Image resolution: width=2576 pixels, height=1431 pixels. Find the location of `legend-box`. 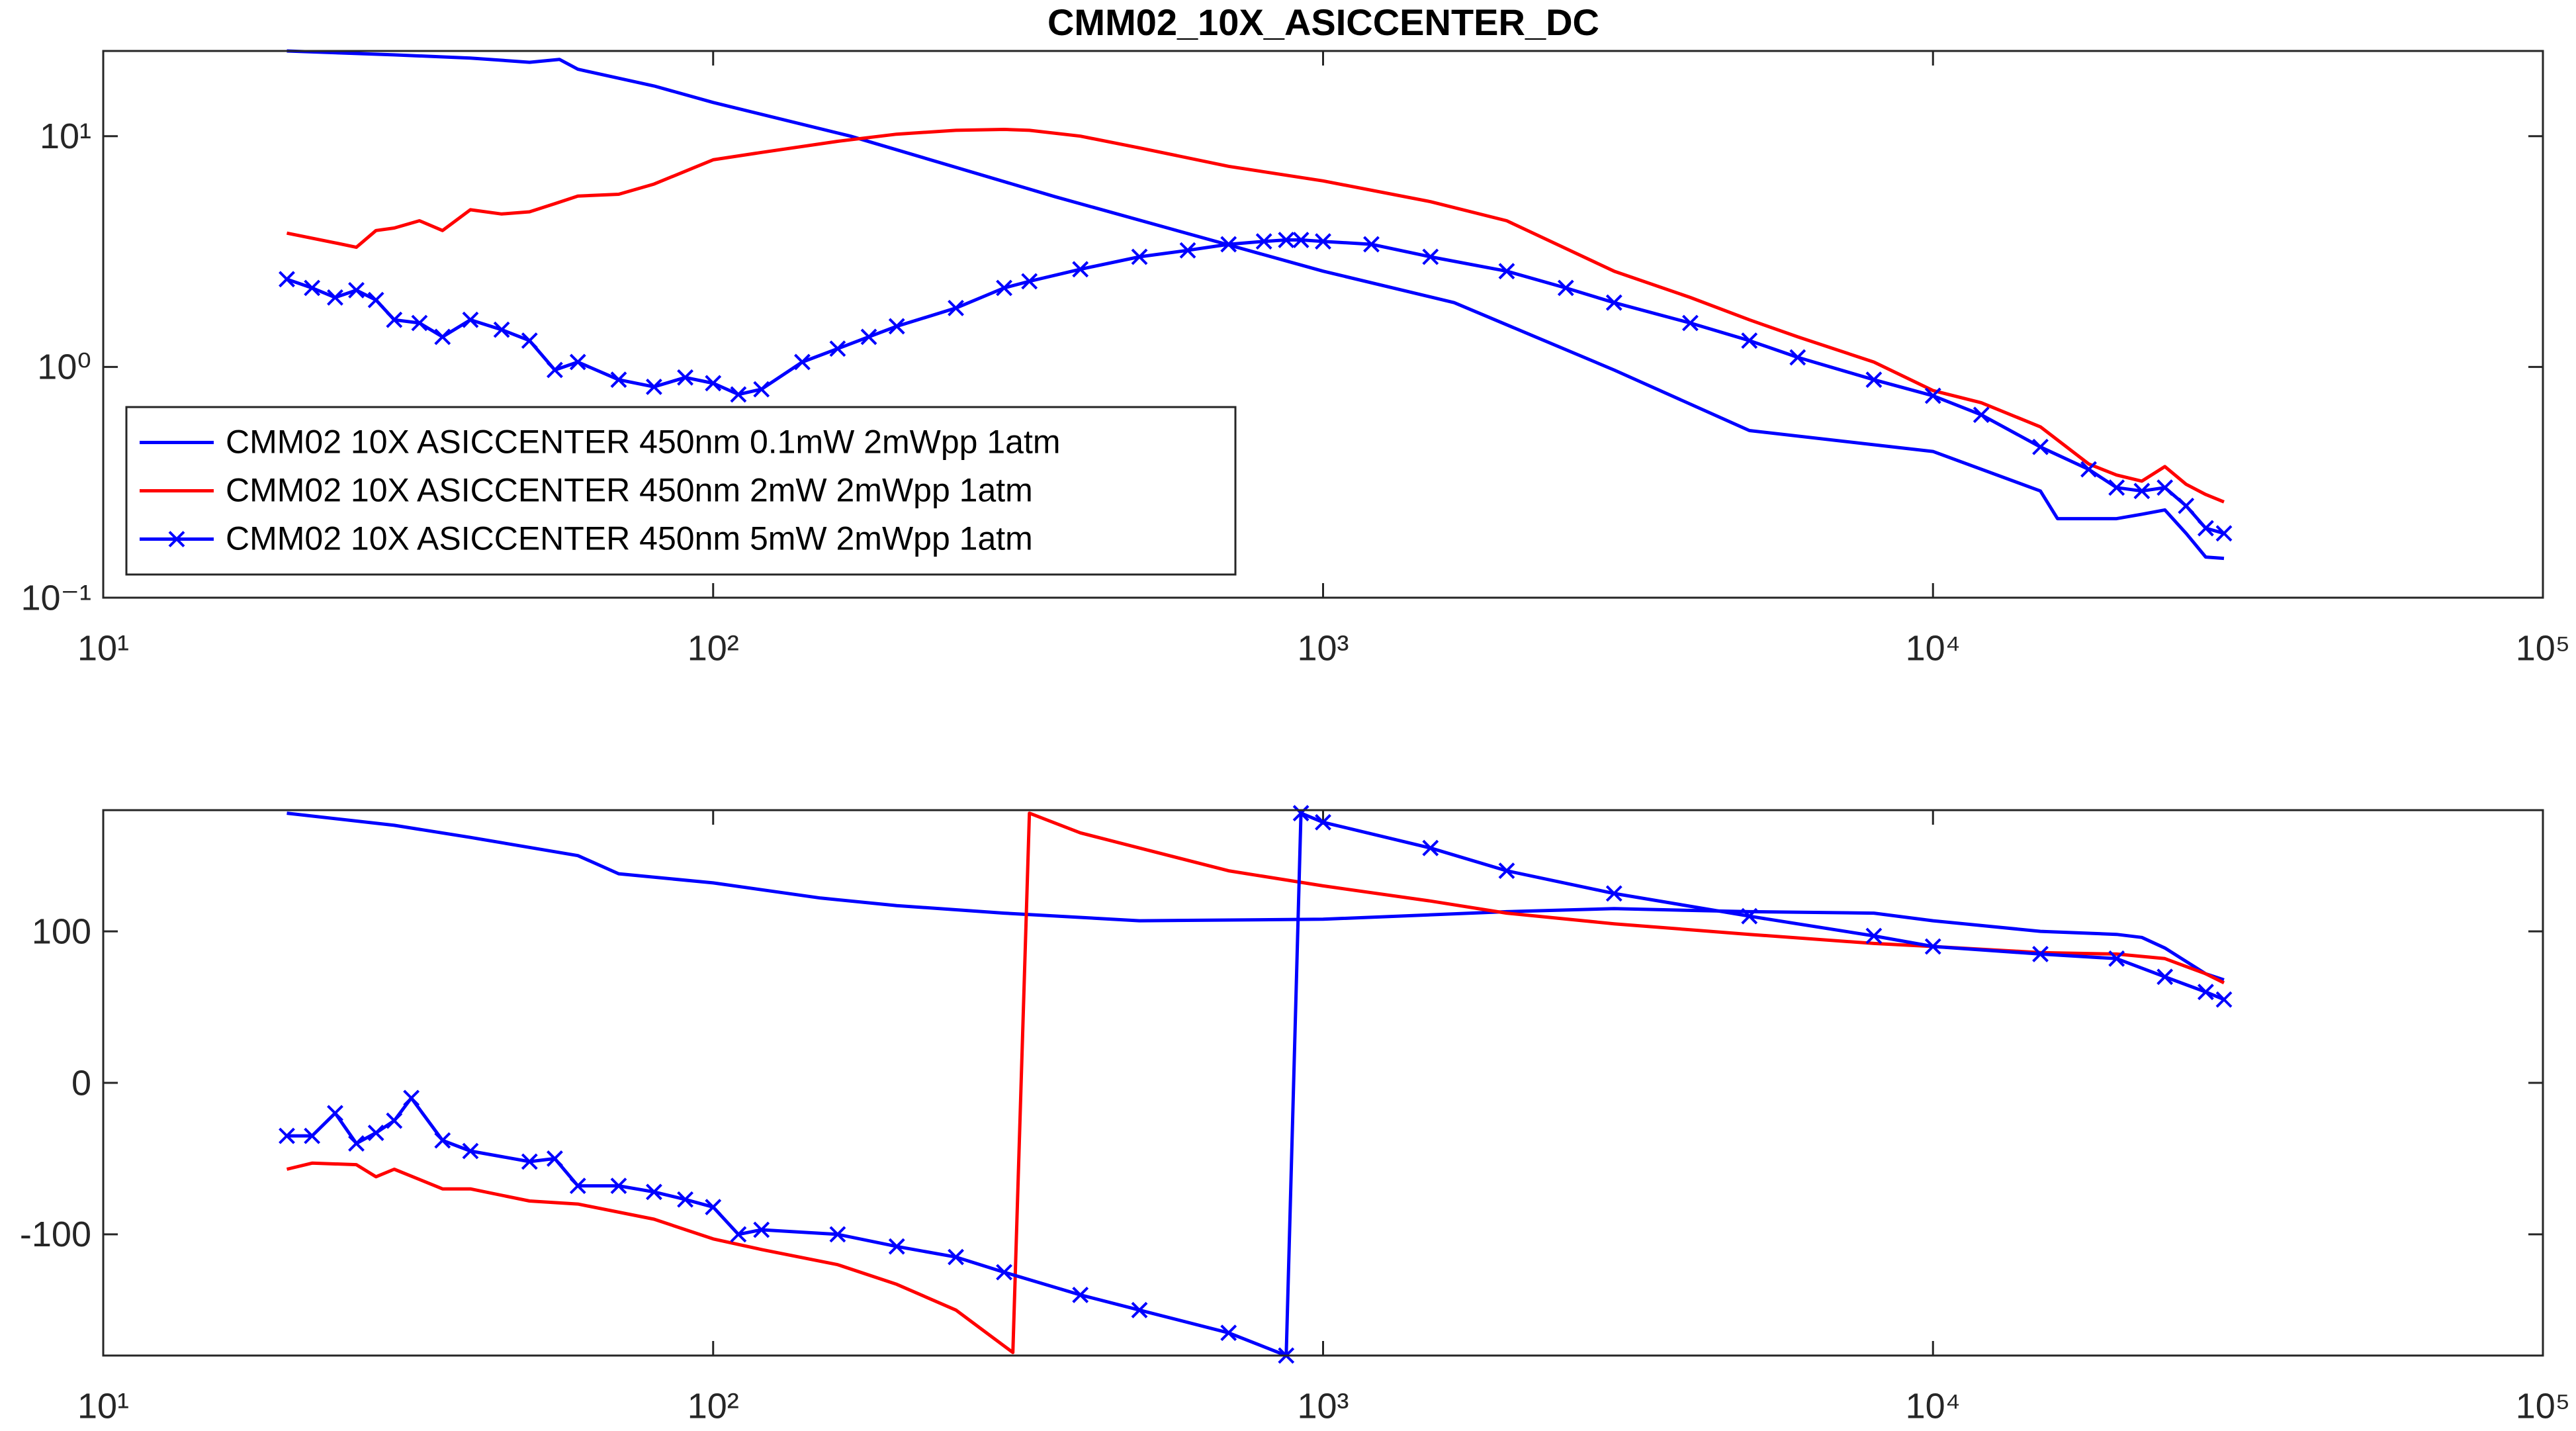

legend-box is located at coordinates (681, 491).